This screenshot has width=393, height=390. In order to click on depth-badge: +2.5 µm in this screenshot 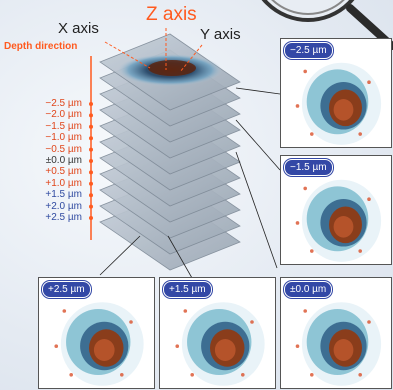, I will do `click(66, 289)`.